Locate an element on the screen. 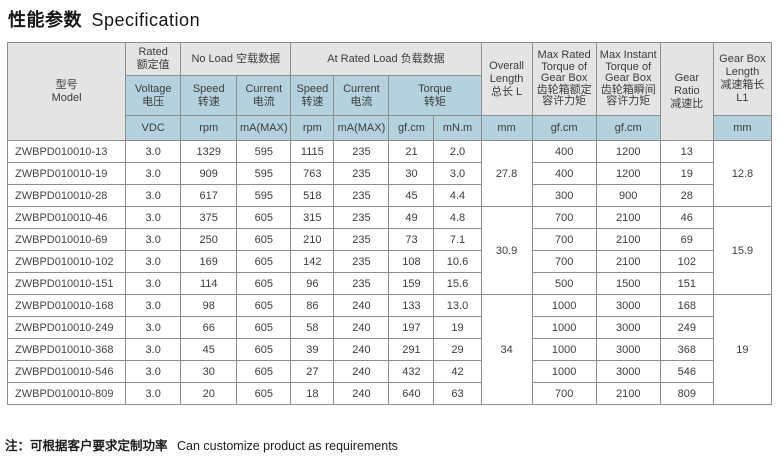 Image resolution: width=780 pixels, height=458 pixels. unit-overall-length: mm is located at coordinates (506, 128).